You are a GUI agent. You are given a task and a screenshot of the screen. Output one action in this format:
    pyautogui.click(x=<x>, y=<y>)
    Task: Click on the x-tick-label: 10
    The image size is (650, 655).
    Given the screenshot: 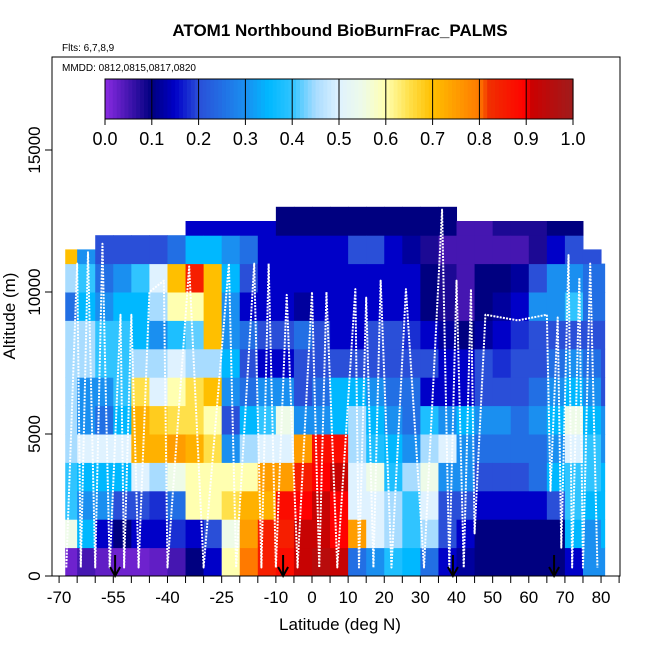 What is the action you would take?
    pyautogui.click(x=348, y=597)
    